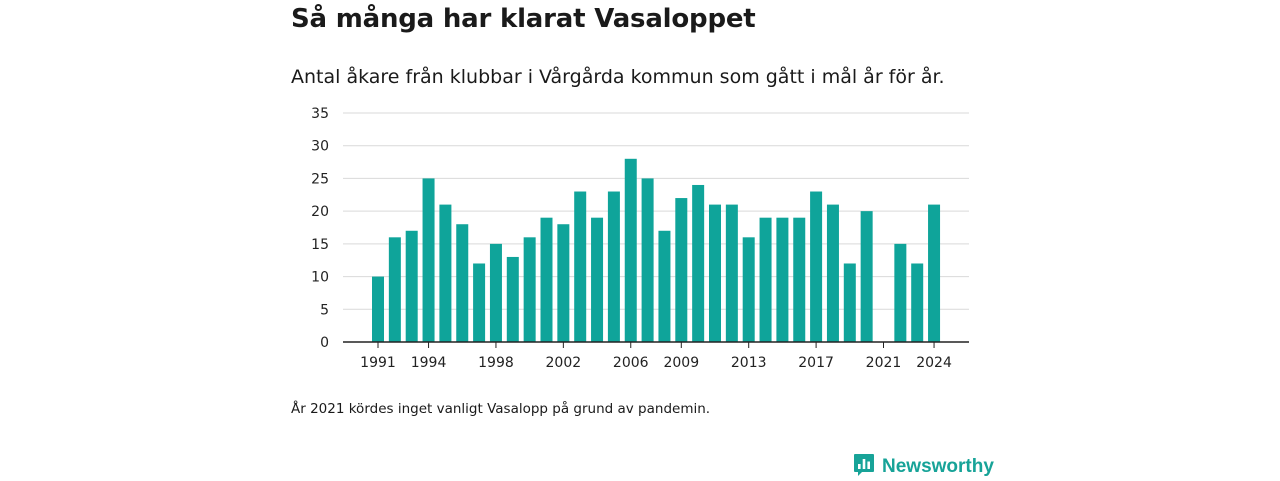 The image size is (1280, 481). I want to click on x-tick-label: 2006, so click(631, 363).